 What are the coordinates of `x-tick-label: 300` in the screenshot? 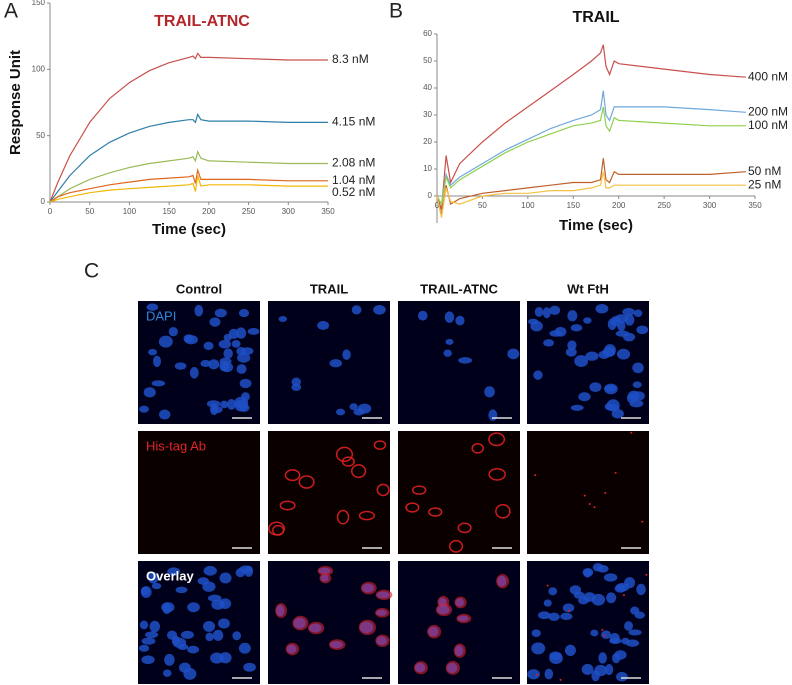 It's located at (289, 211).